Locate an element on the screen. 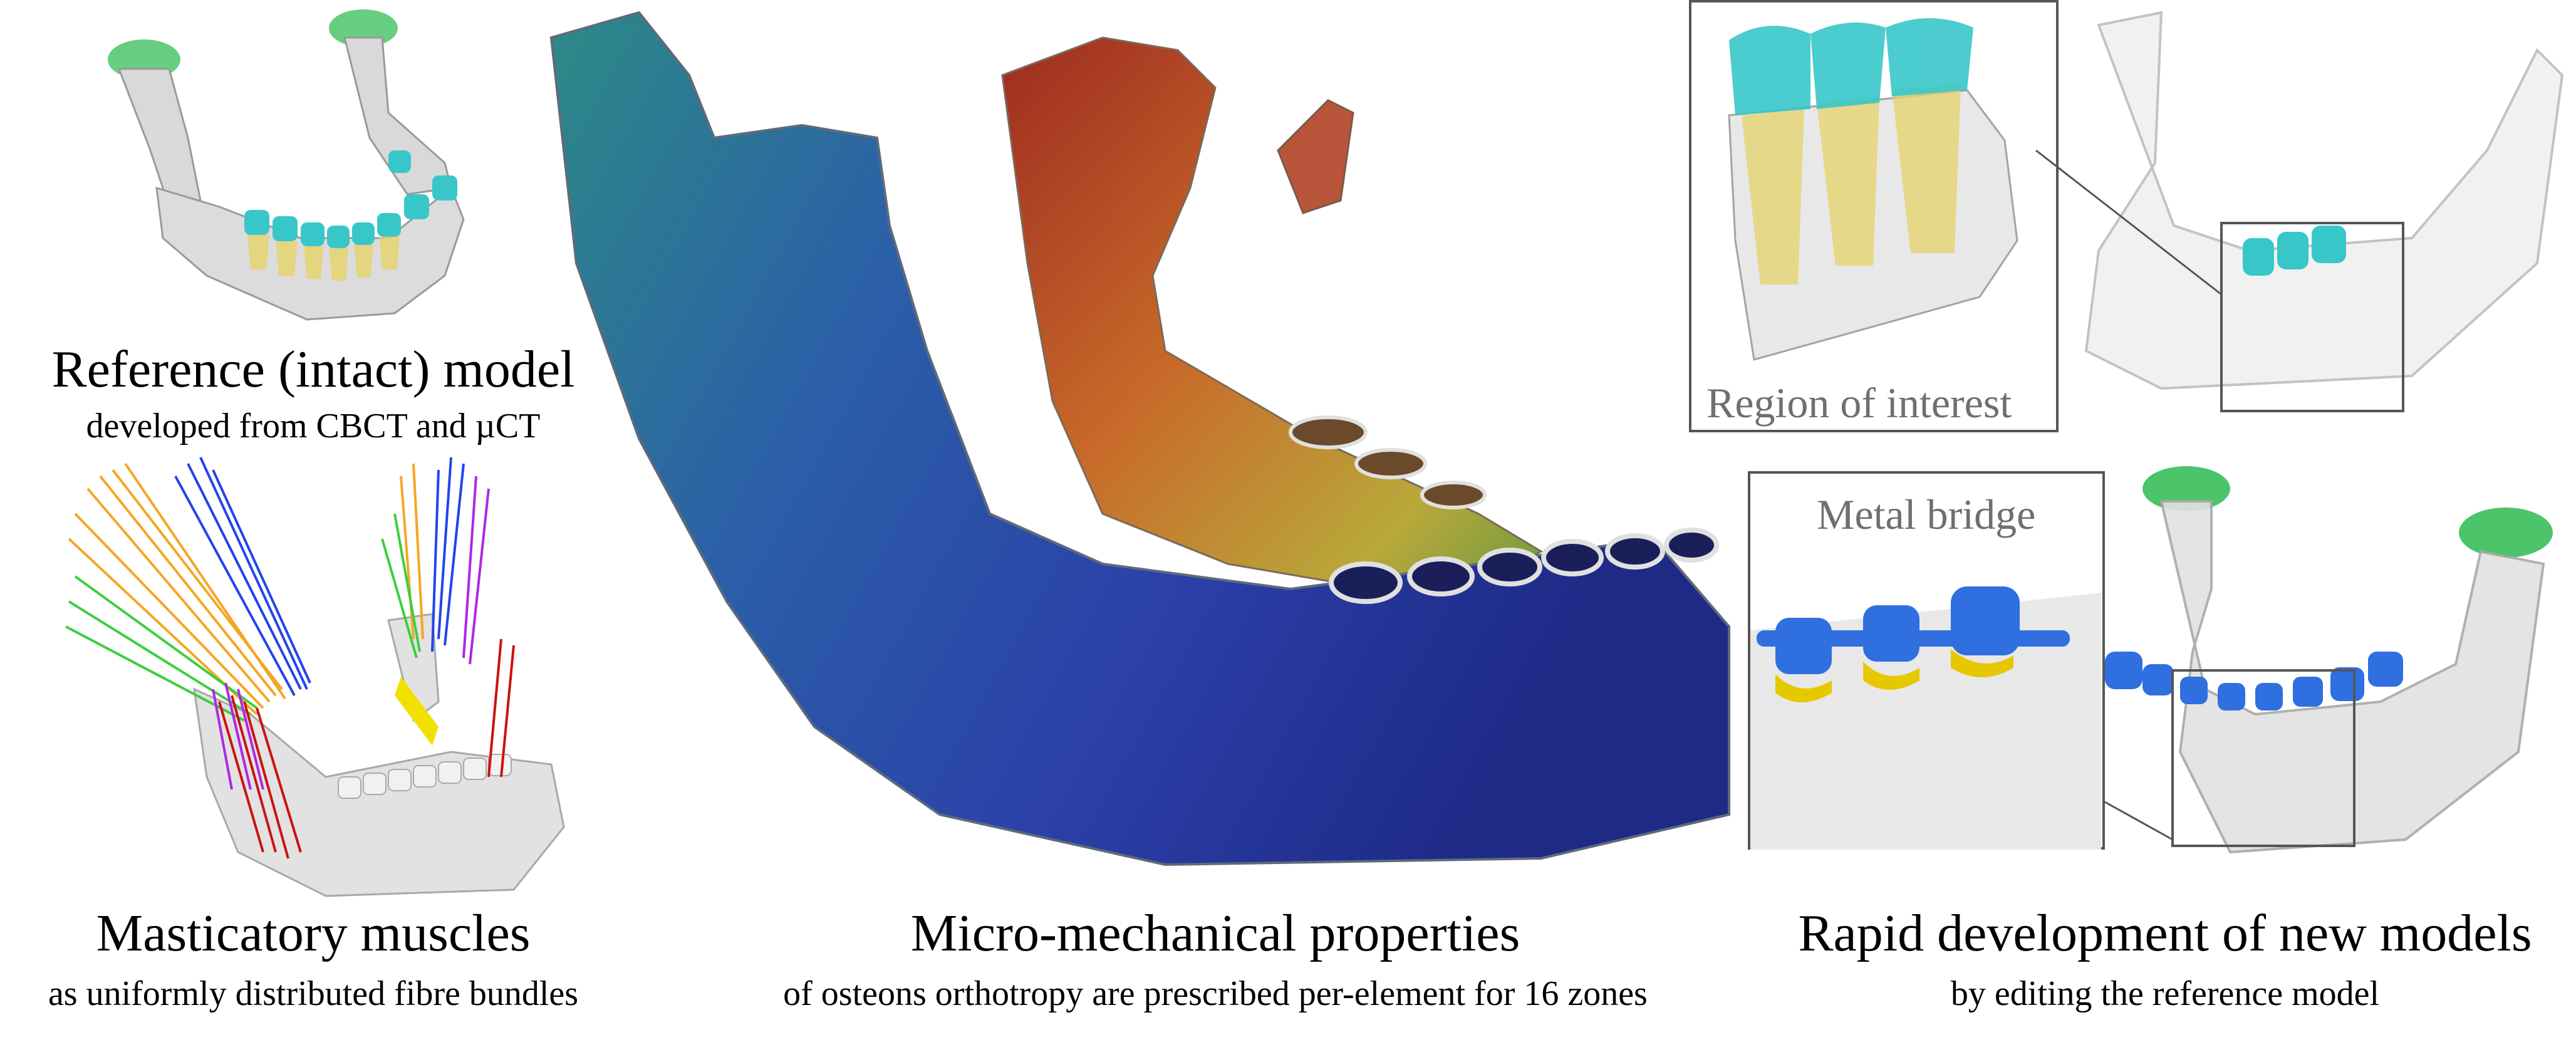  region-of-interest-label: Region of interest is located at coordinates (1859, 403).